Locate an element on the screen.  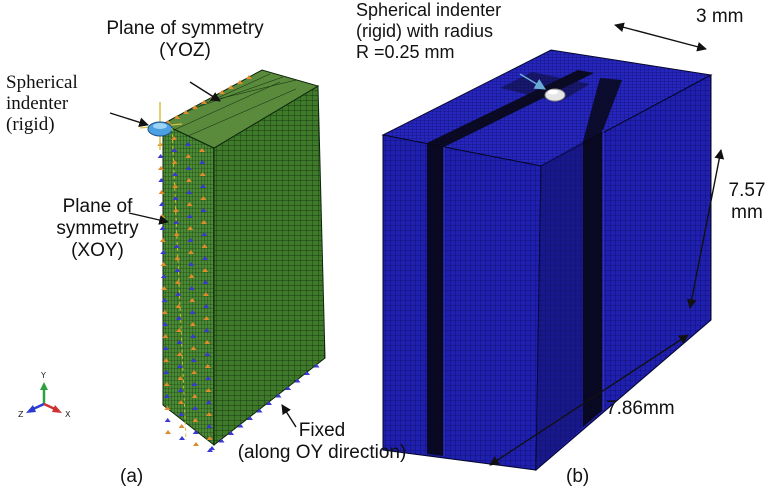
label-indenter-a-line2: indenter is located at coordinates (37, 103).